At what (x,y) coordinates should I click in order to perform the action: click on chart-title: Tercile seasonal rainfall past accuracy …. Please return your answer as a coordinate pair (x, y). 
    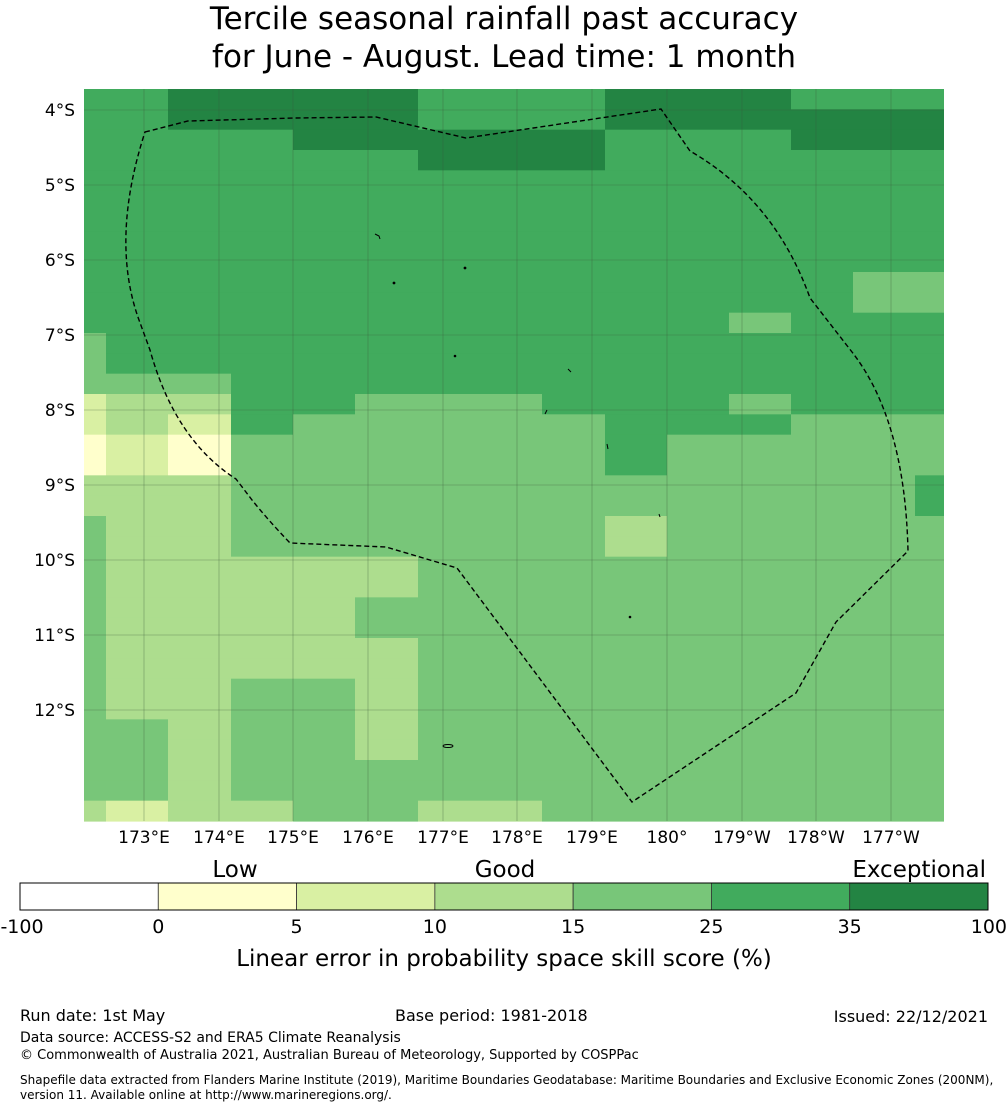
    Looking at the image, I should click on (504, 38).